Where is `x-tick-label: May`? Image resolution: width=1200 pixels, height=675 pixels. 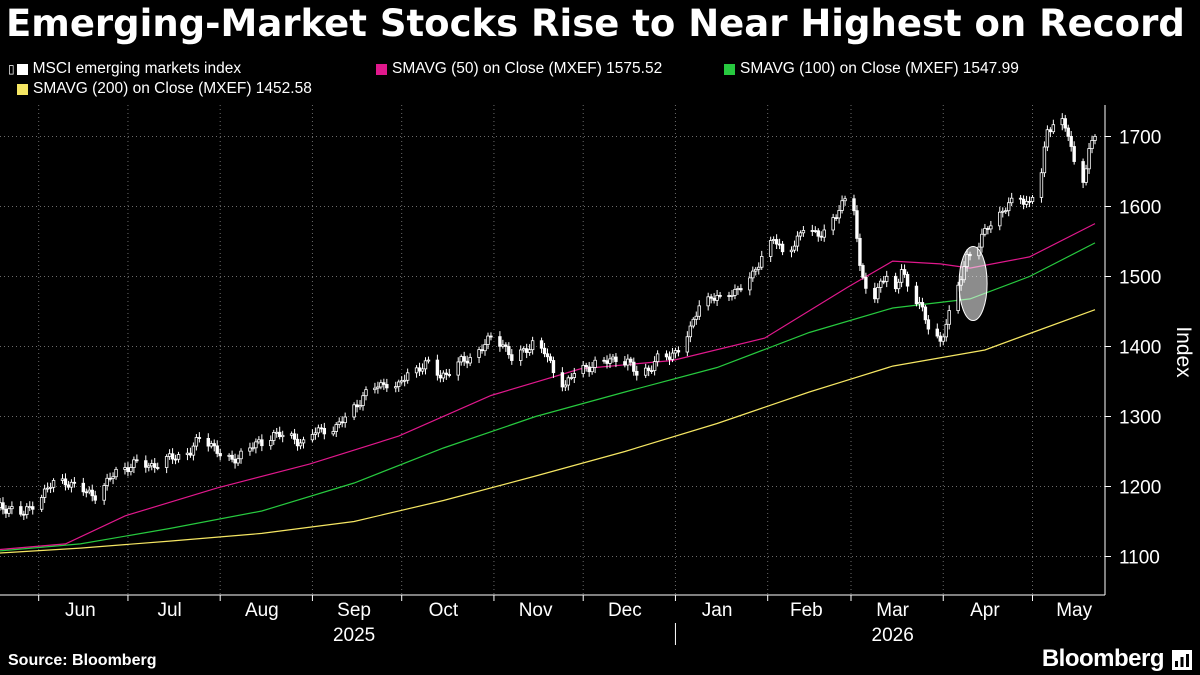
x-tick-label: May is located at coordinates (1074, 610).